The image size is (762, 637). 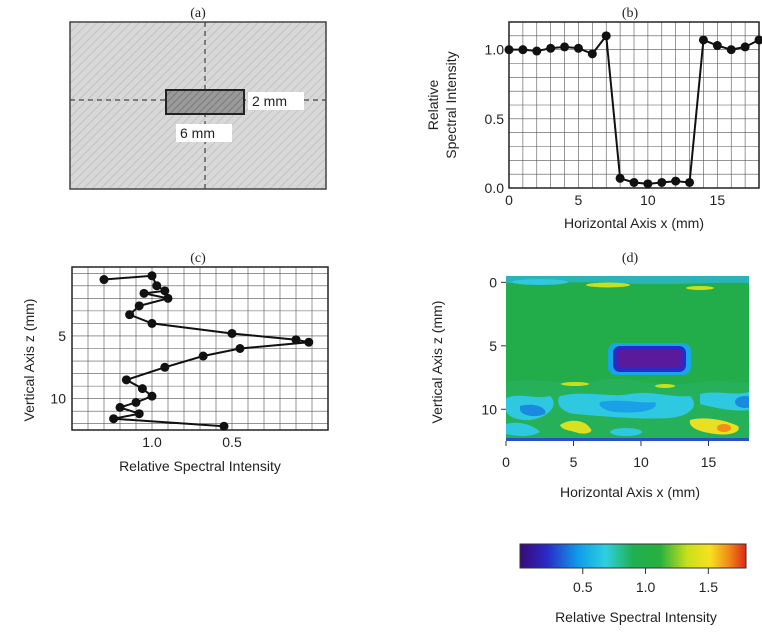 I want to click on colorbar-label: Relative Spectral Intensity, so click(x=636, y=617).